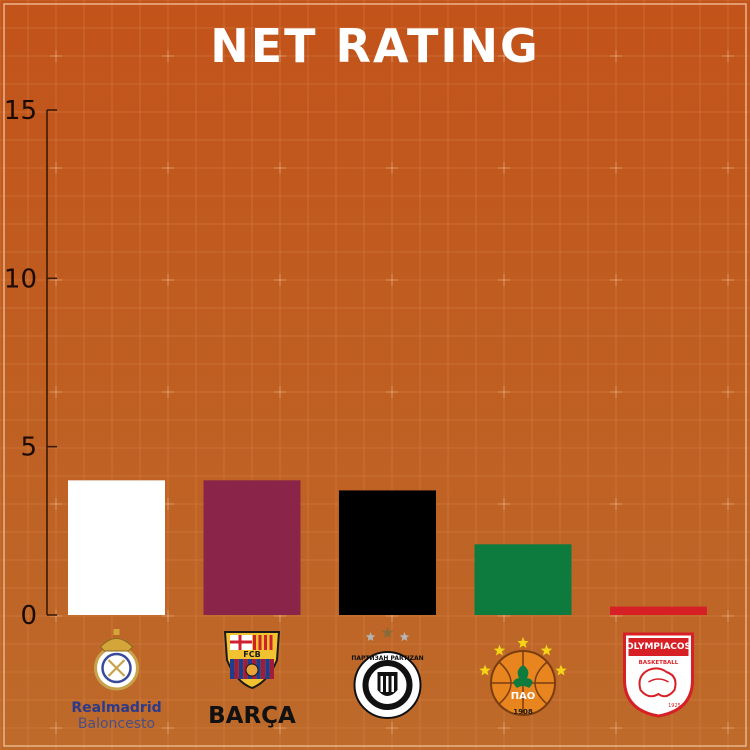 This screenshot has width=750, height=750. What do you see at coordinates (252, 660) in the screenshot?
I see `fc-barcelona-crest-icon: FCB` at bounding box center [252, 660].